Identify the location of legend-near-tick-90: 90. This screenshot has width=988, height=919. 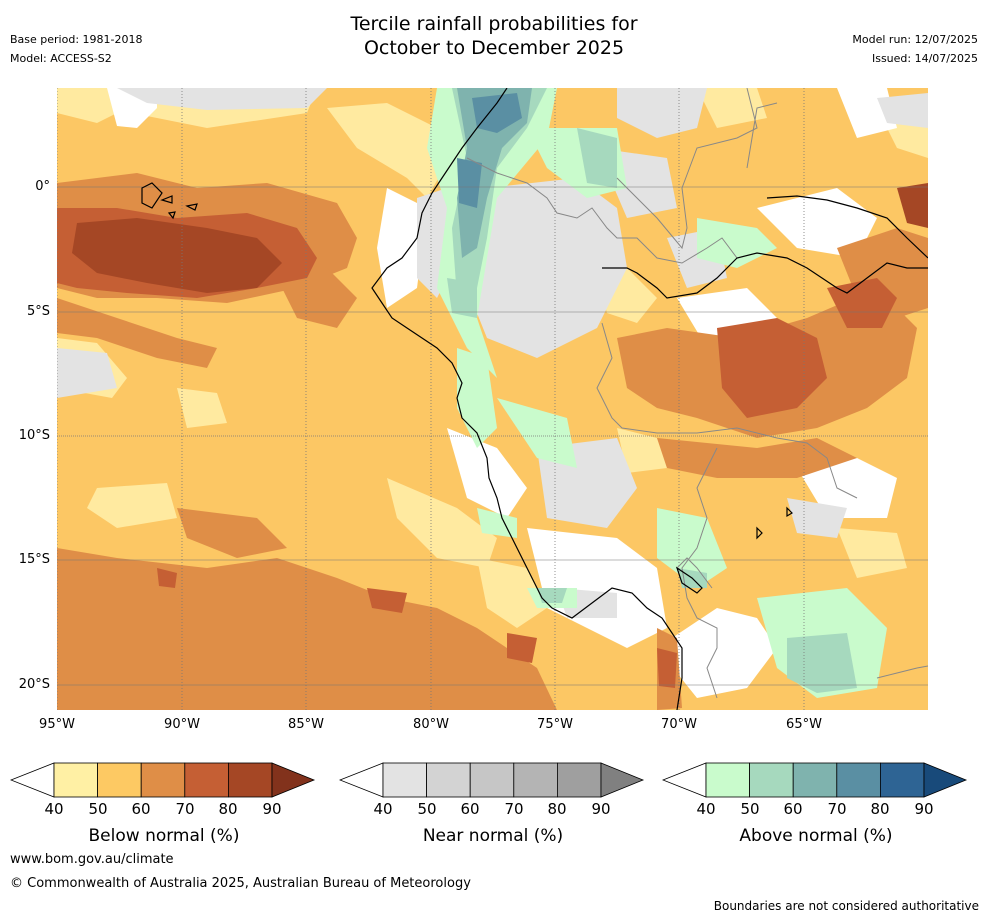
(601, 809).